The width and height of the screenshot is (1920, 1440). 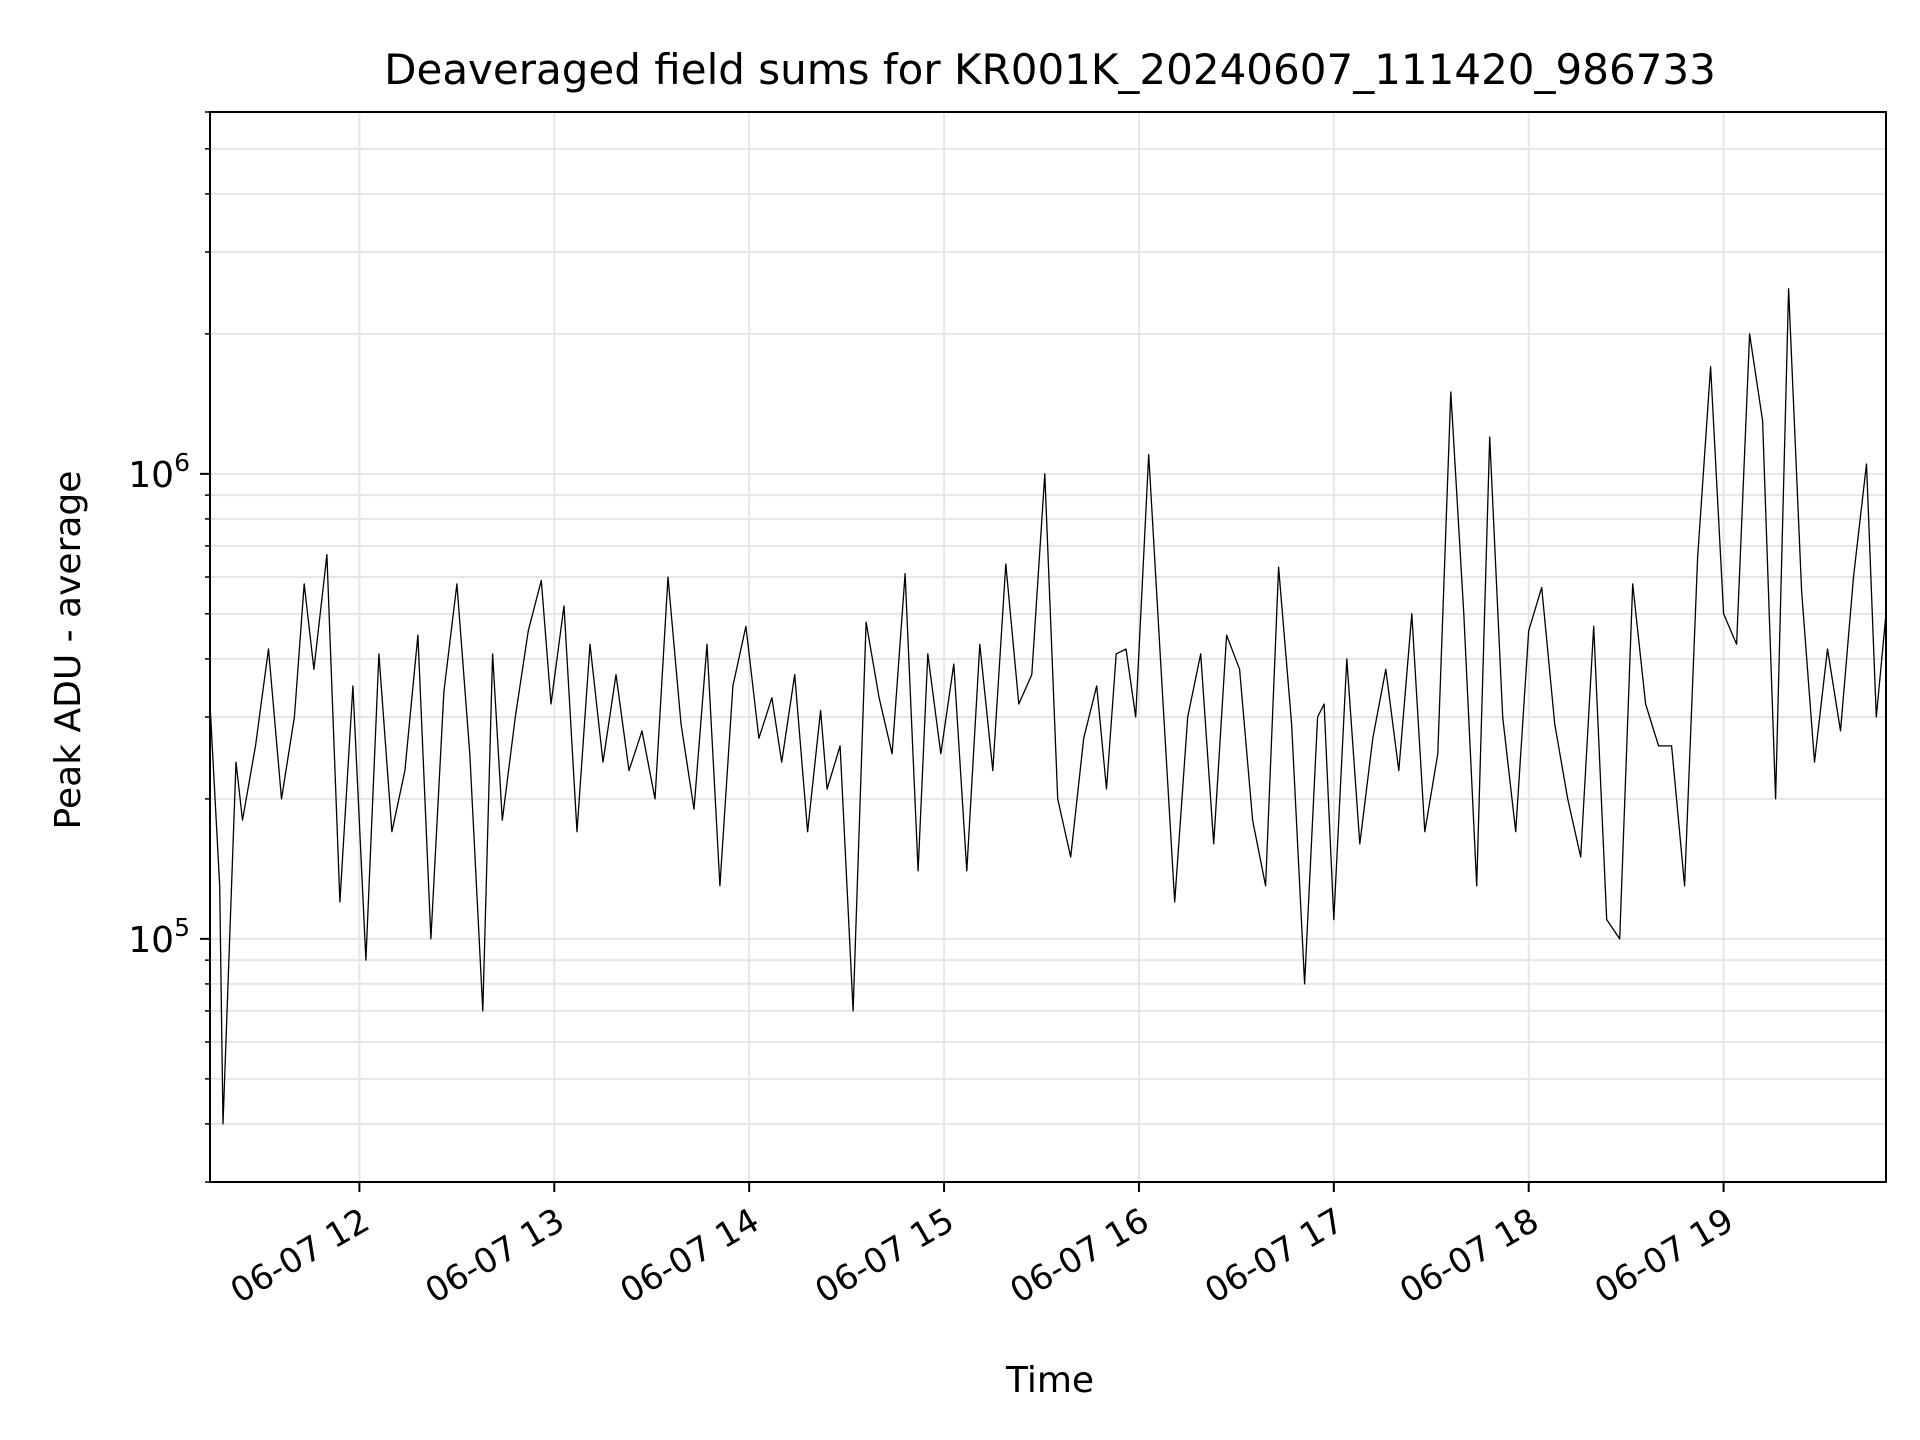 I want to click on x-axis-label: Time, so click(x=1049, y=1380).